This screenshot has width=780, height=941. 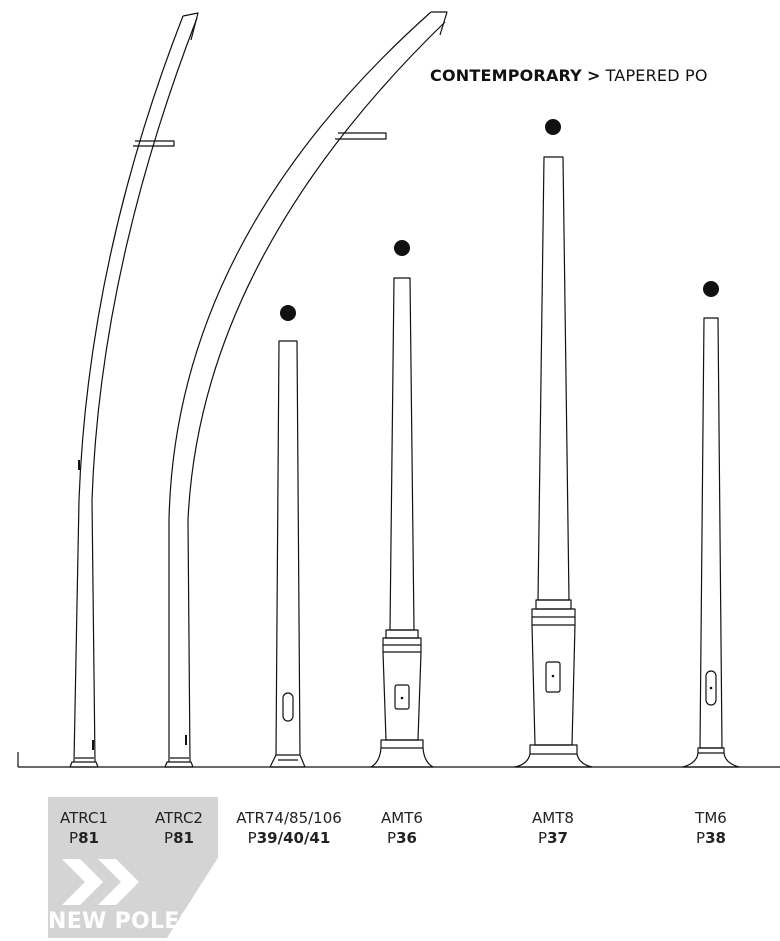 What do you see at coordinates (402, 818) in the screenshot?
I see `pole-name: AMT6` at bounding box center [402, 818].